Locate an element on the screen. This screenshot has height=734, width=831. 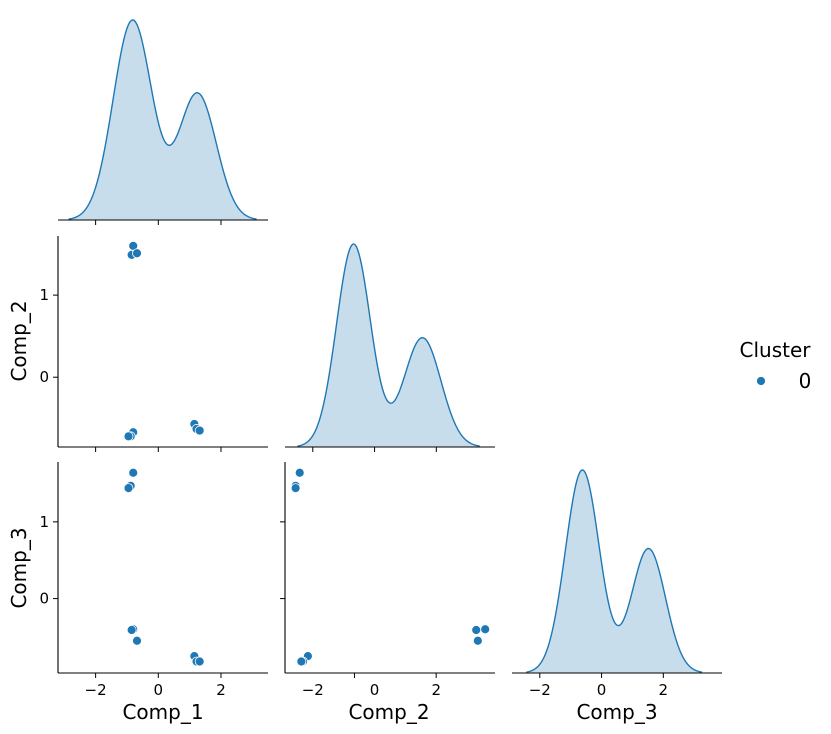
comp3-vs-comp2-xtick-label: −2 is located at coordinates (313, 690).